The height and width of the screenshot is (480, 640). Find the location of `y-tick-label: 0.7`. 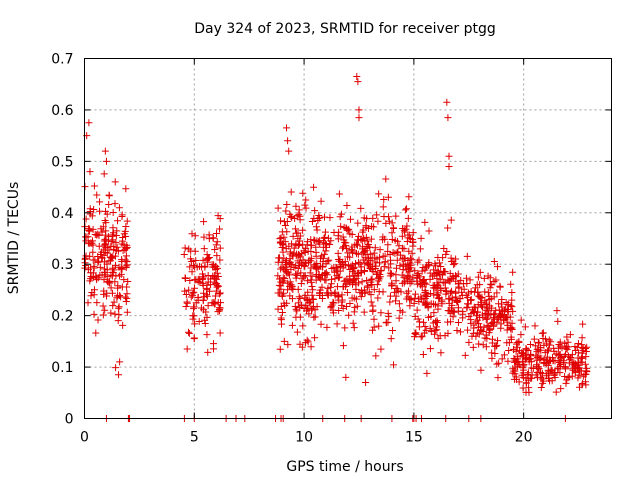

y-tick-label: 0.7 is located at coordinates (62, 60).